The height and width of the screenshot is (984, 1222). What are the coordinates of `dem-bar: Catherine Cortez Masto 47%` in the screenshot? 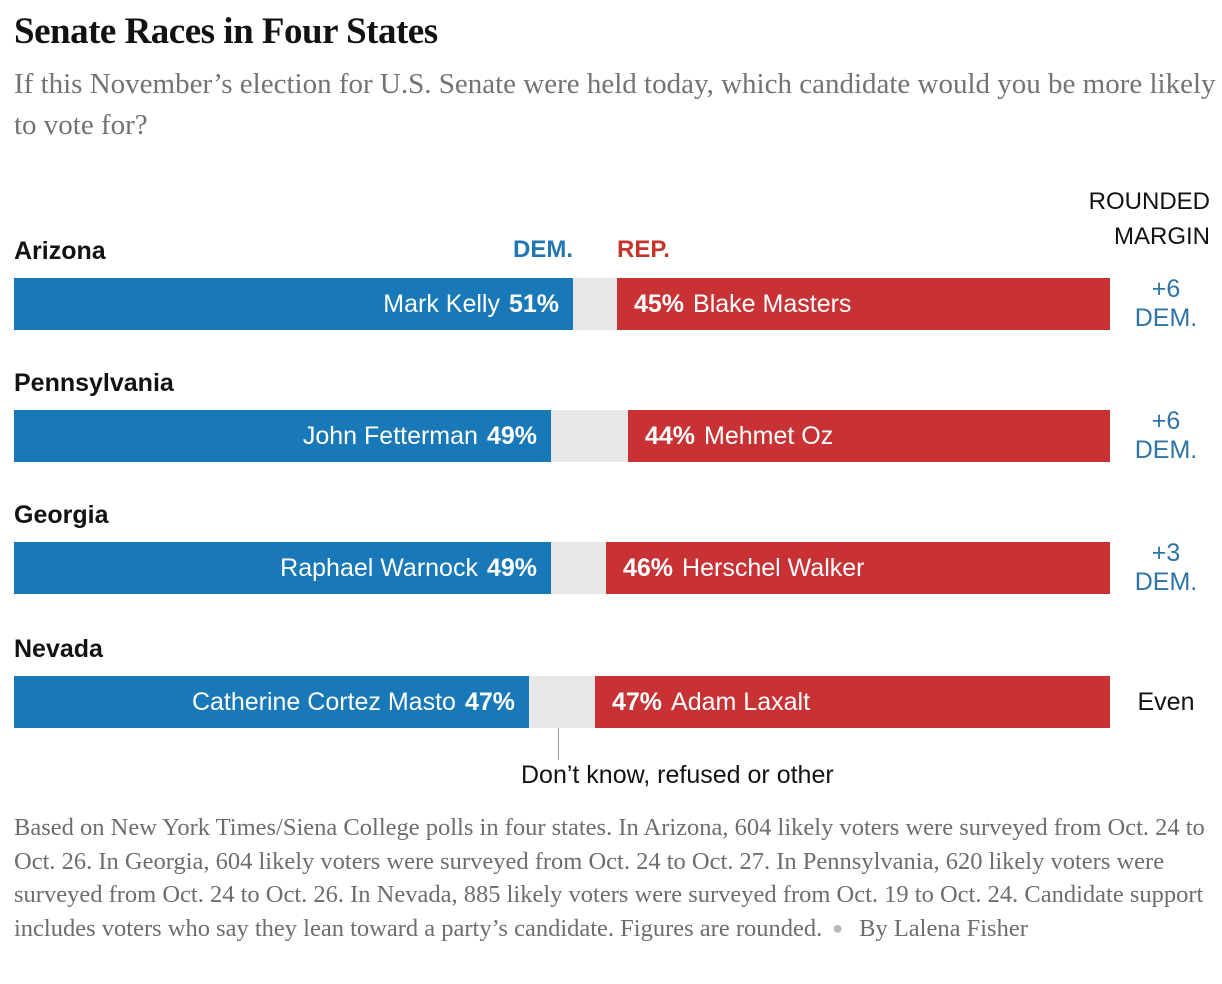 It's located at (271, 702).